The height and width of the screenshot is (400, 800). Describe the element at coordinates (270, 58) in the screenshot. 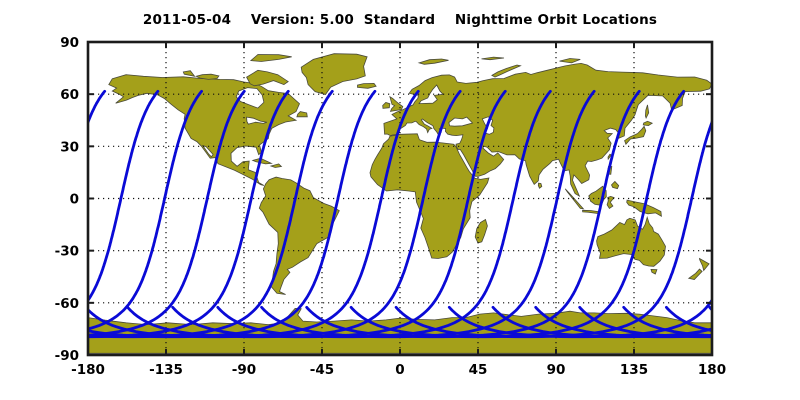

I see `land-ellesmere-island` at that location.